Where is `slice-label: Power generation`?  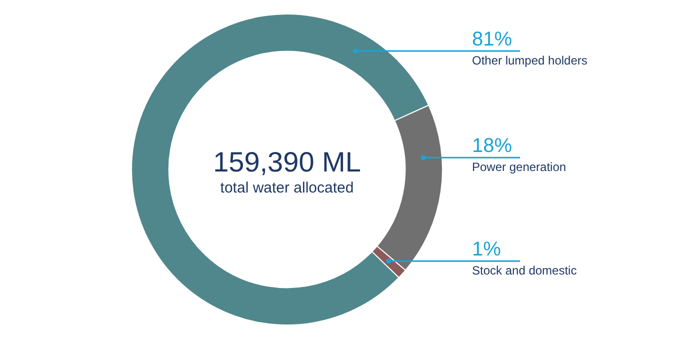
slice-label: Power generation is located at coordinates (519, 167).